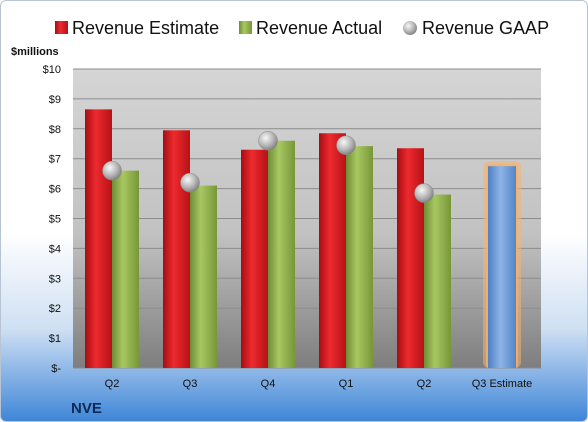 The width and height of the screenshot is (588, 422). I want to click on legend-estimate-label: Revenue Estimate, so click(145, 28).